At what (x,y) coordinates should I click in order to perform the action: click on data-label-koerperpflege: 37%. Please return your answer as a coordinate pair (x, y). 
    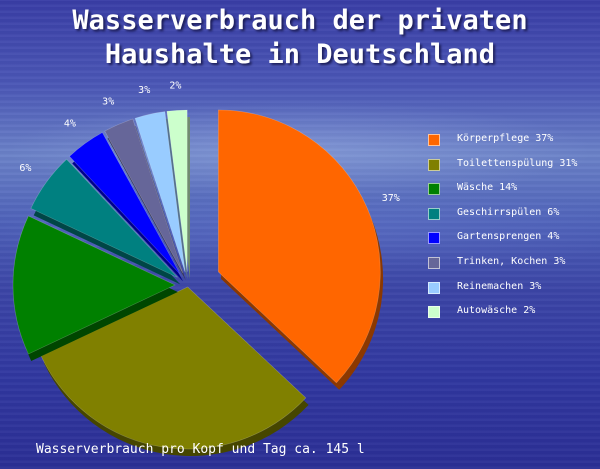
    Looking at the image, I should click on (391, 198).